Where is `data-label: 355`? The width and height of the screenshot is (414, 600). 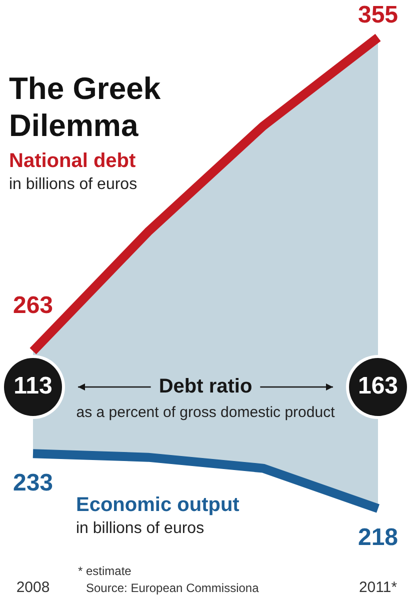
data-label: 355 is located at coordinates (378, 15).